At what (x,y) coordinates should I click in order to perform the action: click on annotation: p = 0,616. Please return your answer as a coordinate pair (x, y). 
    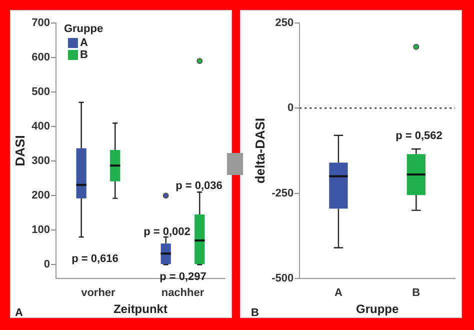
    Looking at the image, I should click on (95, 259).